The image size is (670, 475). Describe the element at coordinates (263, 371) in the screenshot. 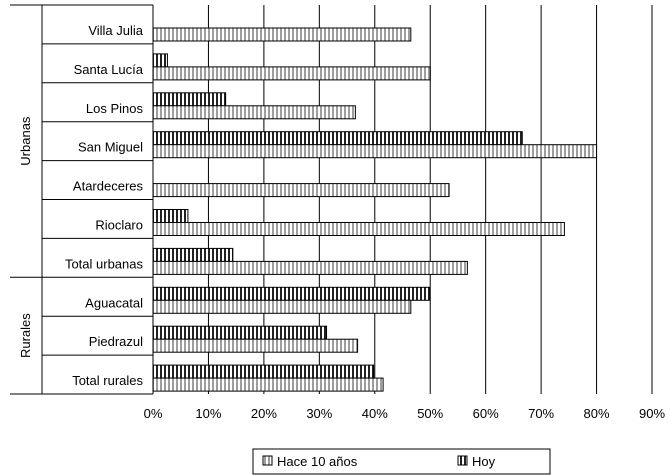

I see `bar-hoy-total-rurales` at that location.